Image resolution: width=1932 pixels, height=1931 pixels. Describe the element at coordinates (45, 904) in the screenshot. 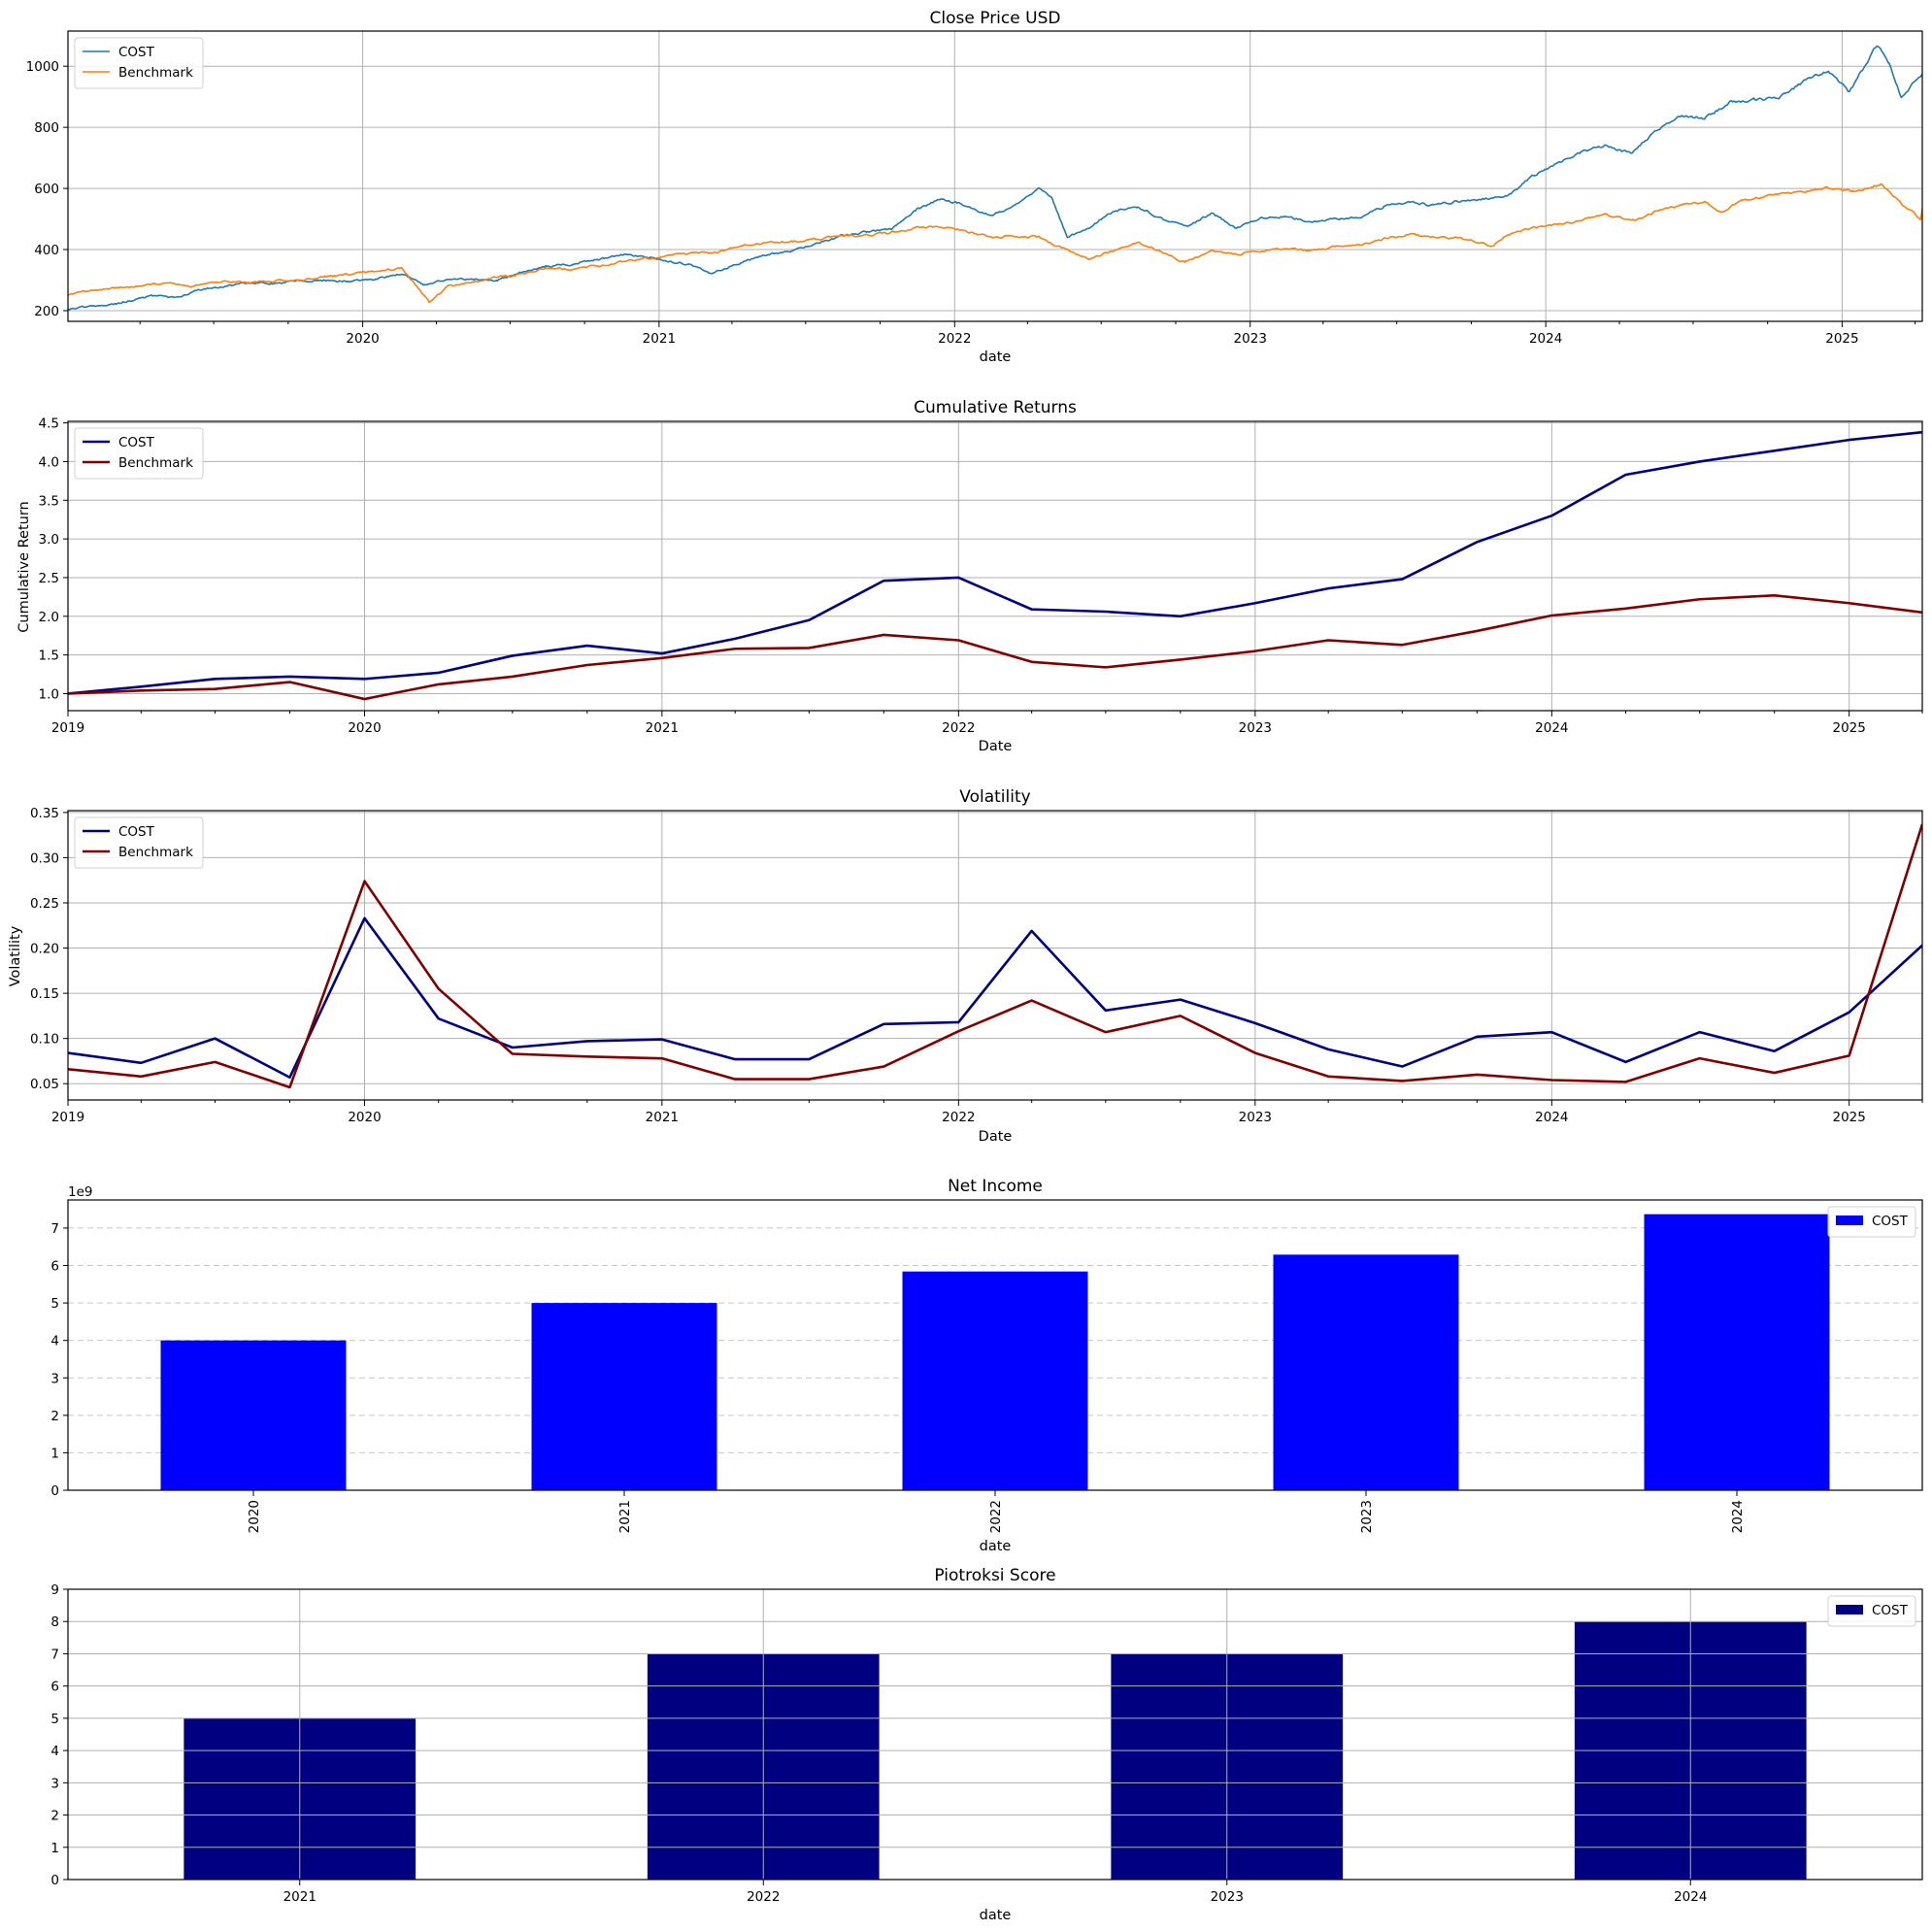

I see `y-tick-label: 0.25` at that location.